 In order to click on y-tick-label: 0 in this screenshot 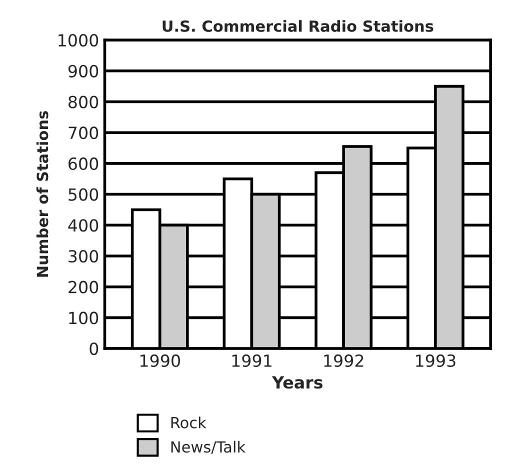, I will do `click(94, 349)`.